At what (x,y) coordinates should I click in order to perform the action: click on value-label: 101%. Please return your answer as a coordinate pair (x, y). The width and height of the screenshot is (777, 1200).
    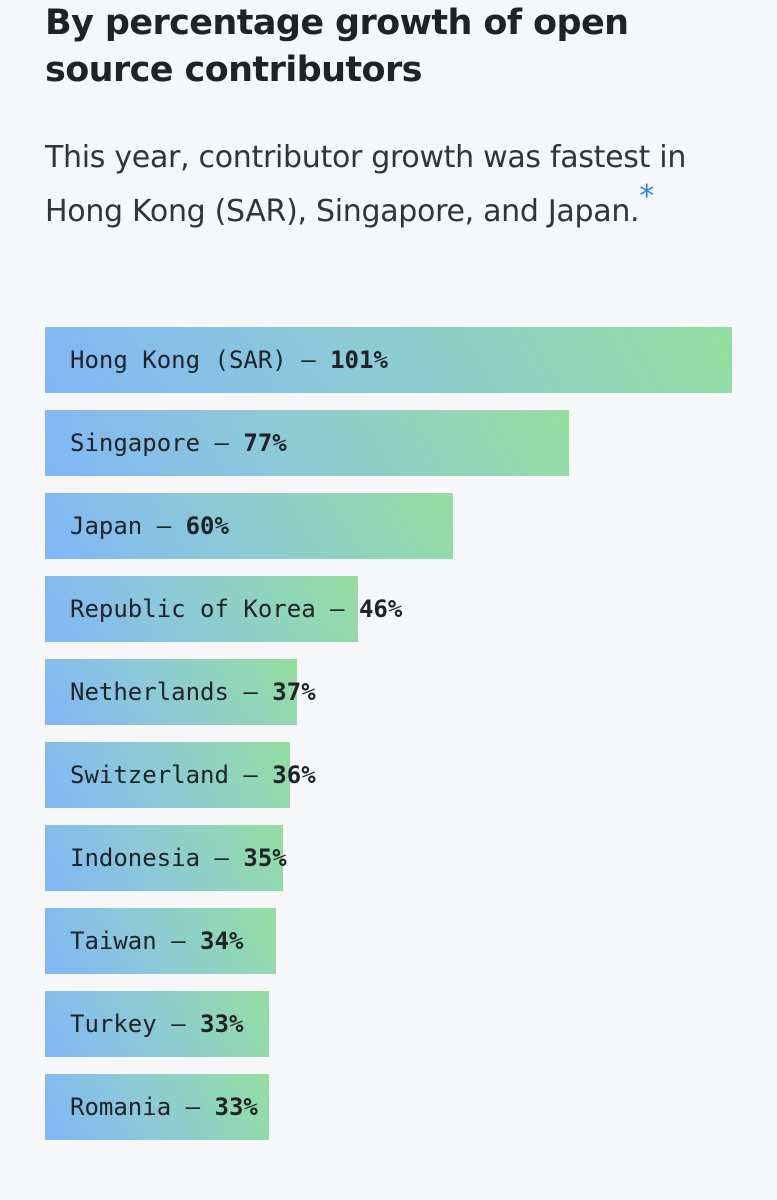
    Looking at the image, I should click on (359, 360).